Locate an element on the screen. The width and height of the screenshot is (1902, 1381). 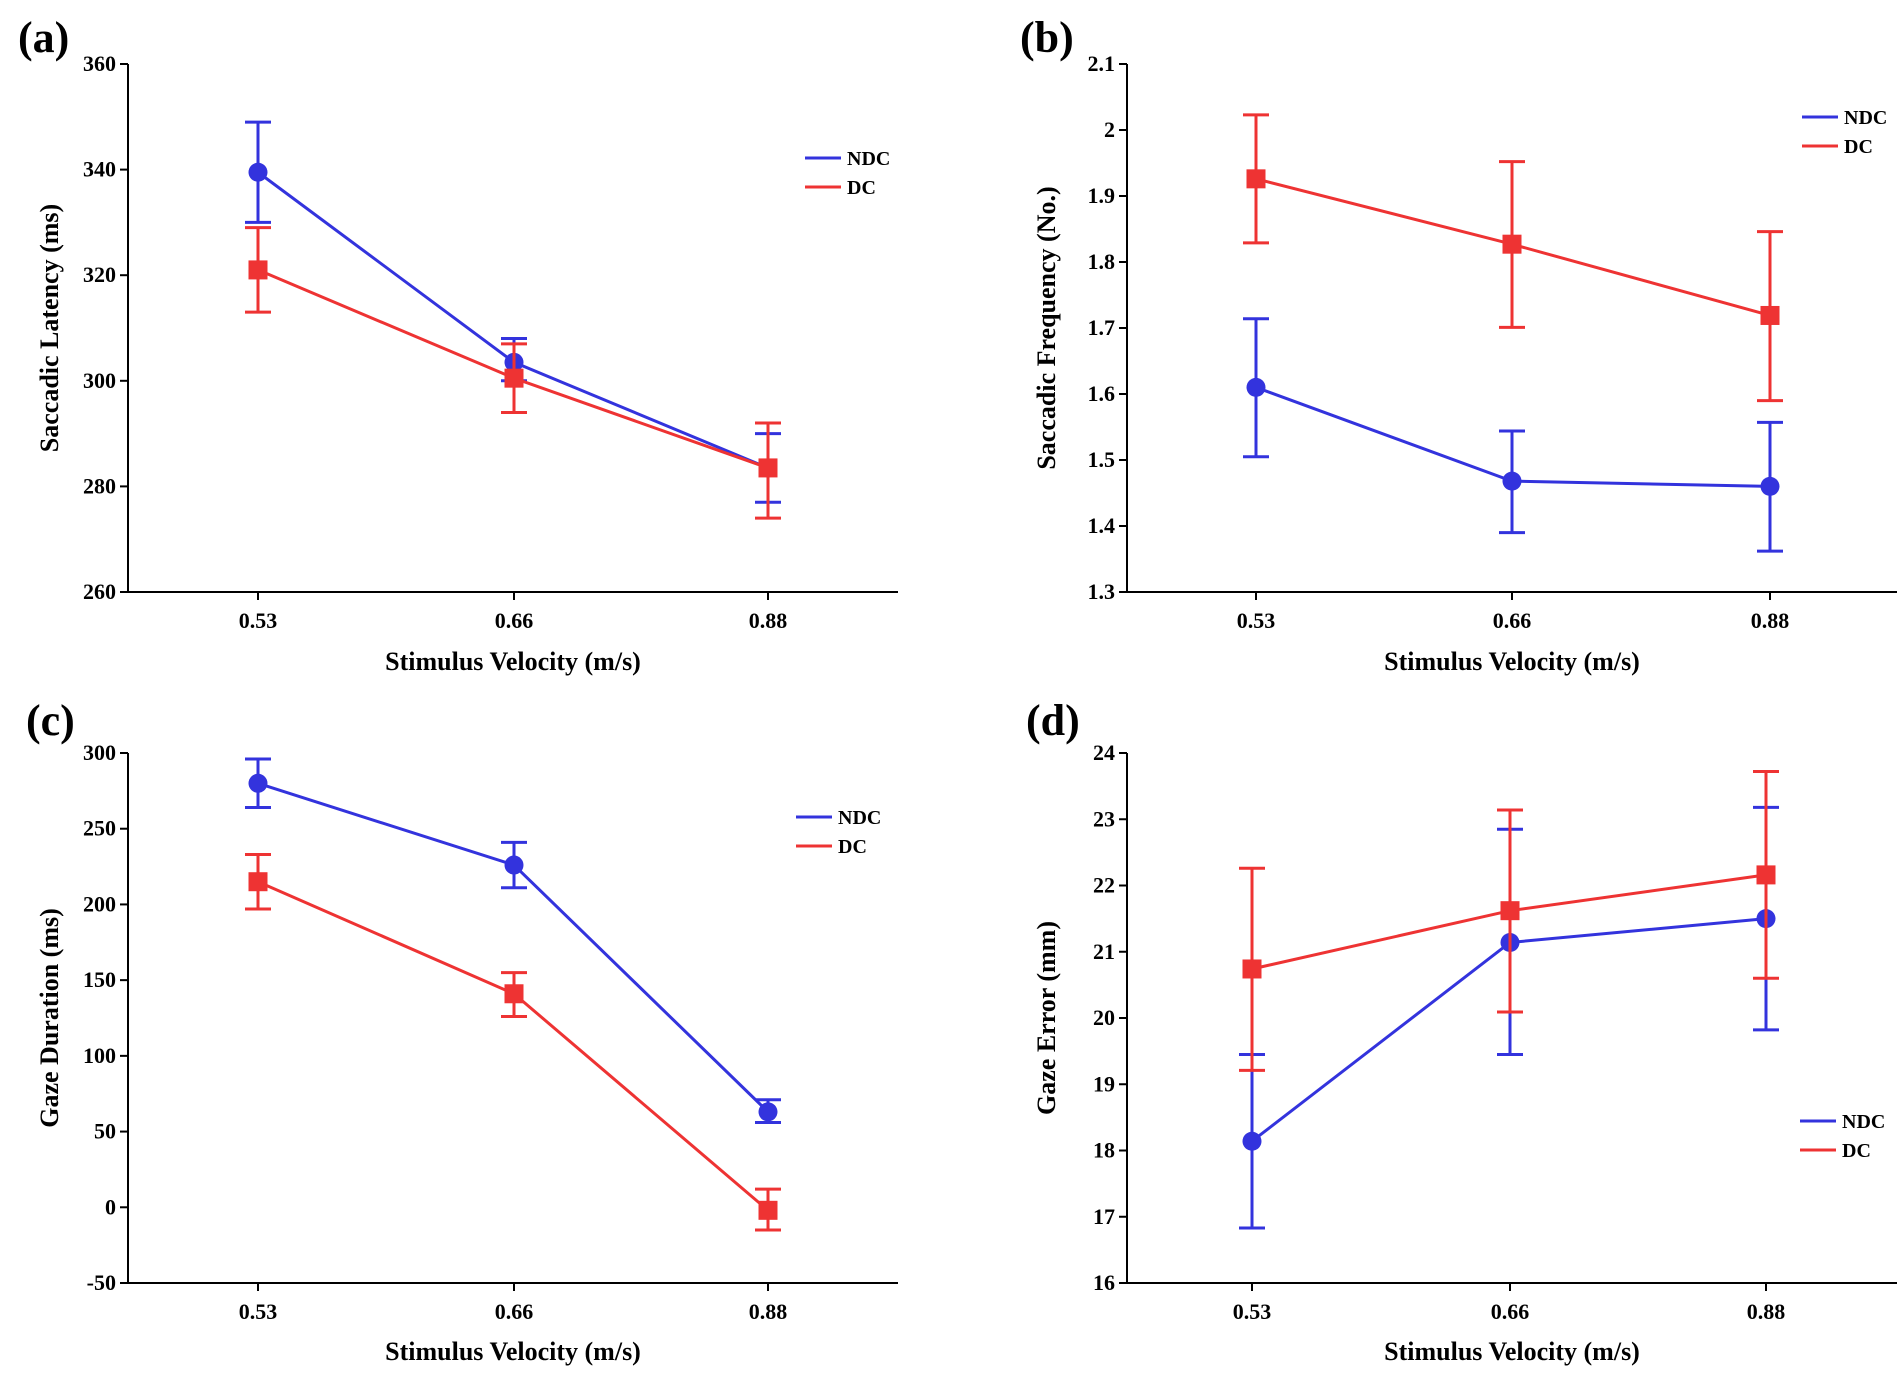
y-tick-label-d-5: 21 is located at coordinates (1104, 951).